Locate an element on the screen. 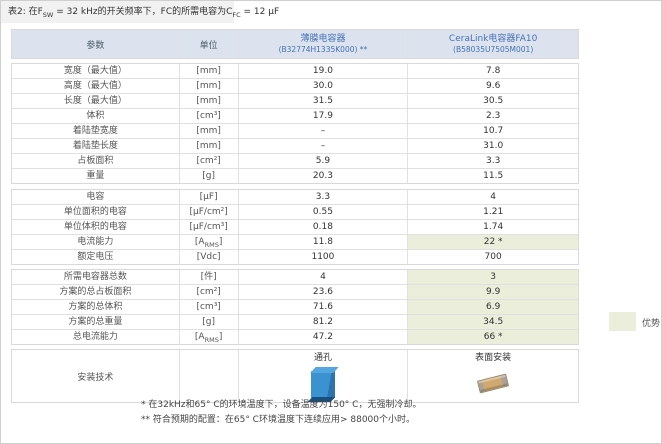  ceralink-value: 3.3 is located at coordinates (492, 161).